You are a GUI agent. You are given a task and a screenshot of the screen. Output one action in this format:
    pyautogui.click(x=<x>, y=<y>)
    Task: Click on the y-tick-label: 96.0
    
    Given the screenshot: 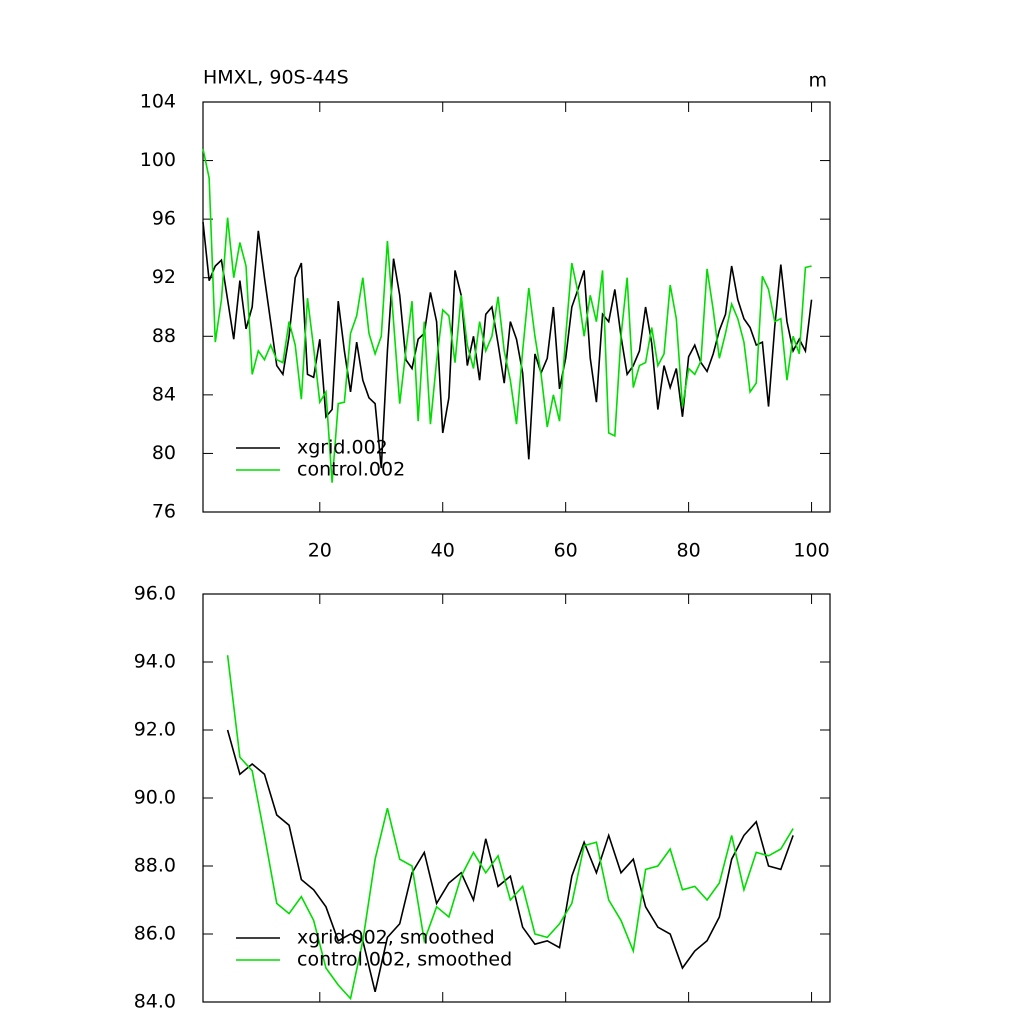 What is the action you would take?
    pyautogui.click(x=155, y=594)
    